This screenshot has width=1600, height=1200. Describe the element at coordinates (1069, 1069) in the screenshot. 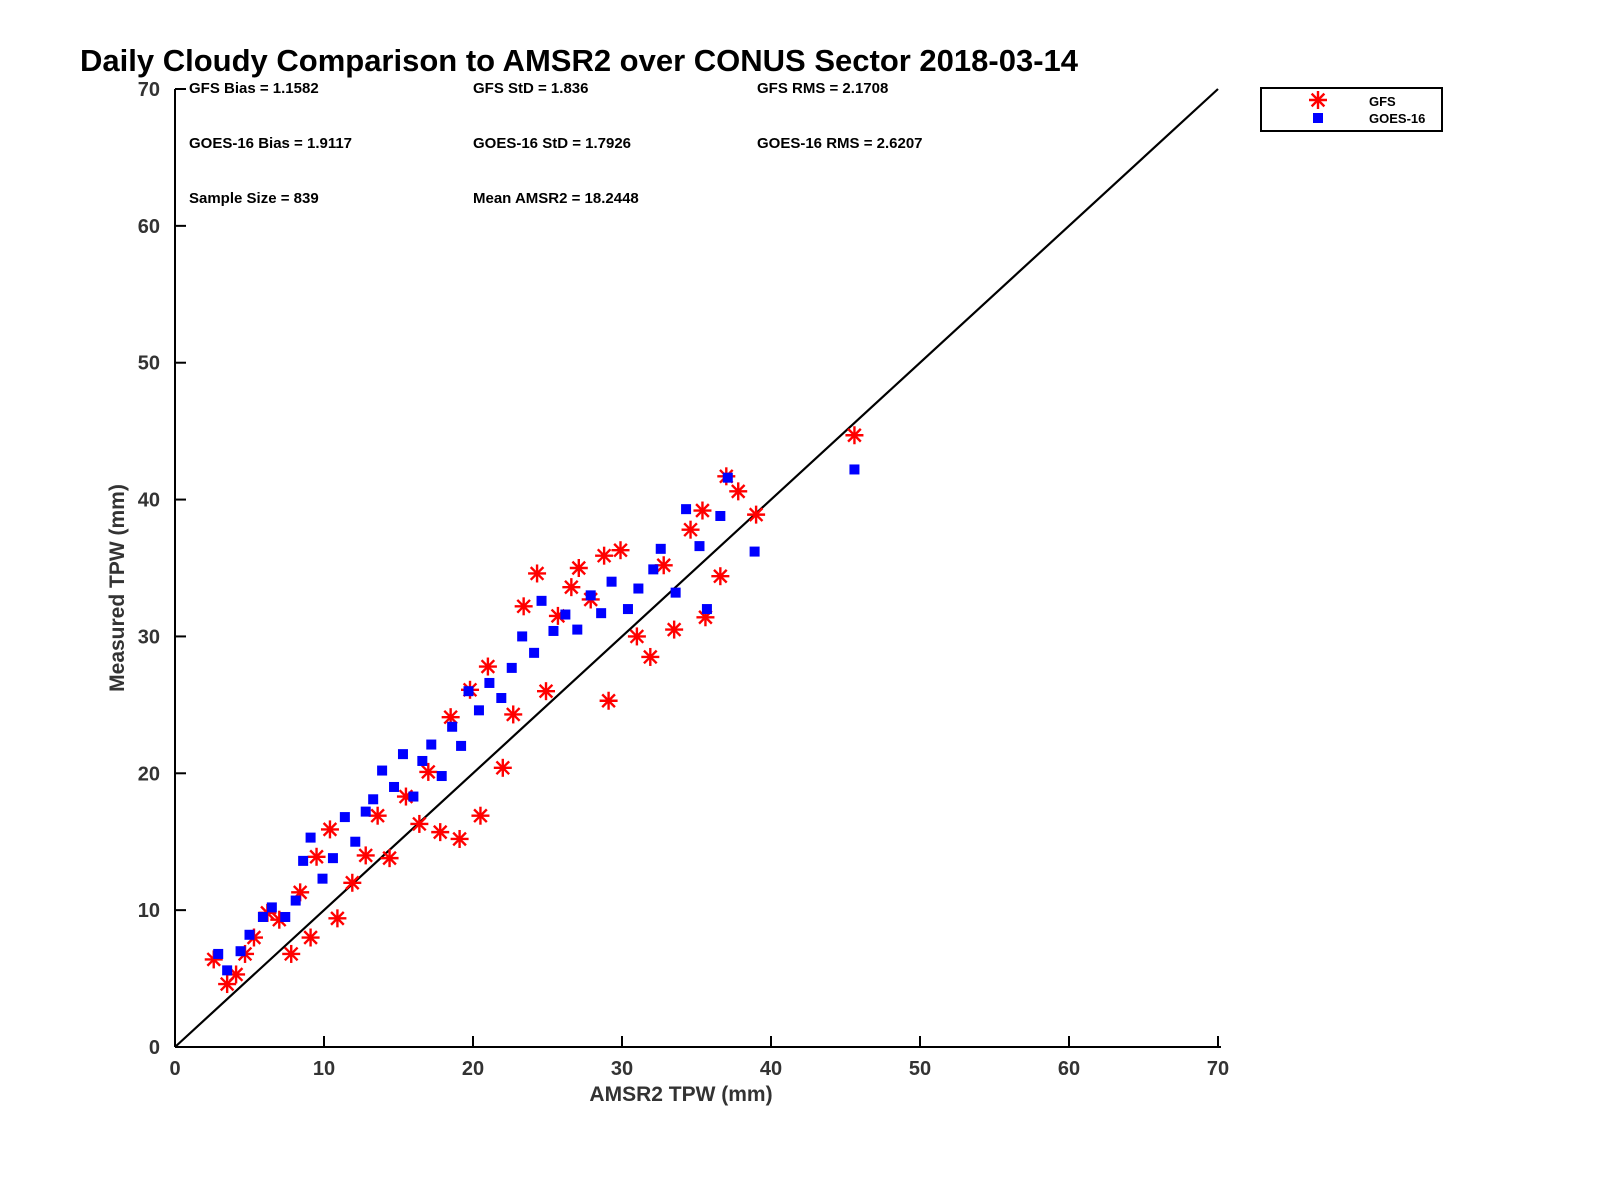

I see `x-tick-label: 60` at that location.